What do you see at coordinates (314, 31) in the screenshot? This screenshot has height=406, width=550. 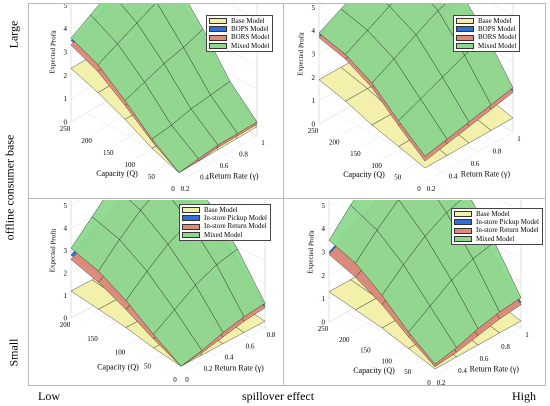 I see `z-tick-label: 4` at bounding box center [314, 31].